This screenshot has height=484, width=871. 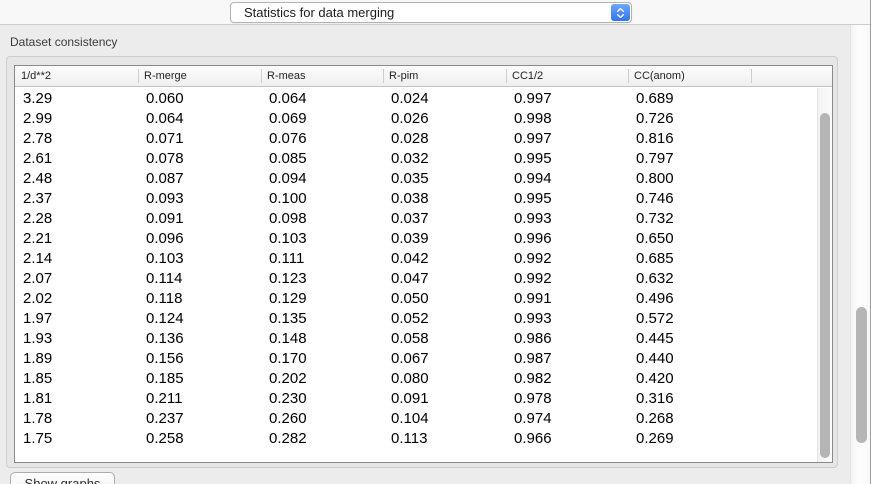 What do you see at coordinates (431, 12) in the screenshot?
I see `statistics-dropdown: Statistics for data merging` at bounding box center [431, 12].